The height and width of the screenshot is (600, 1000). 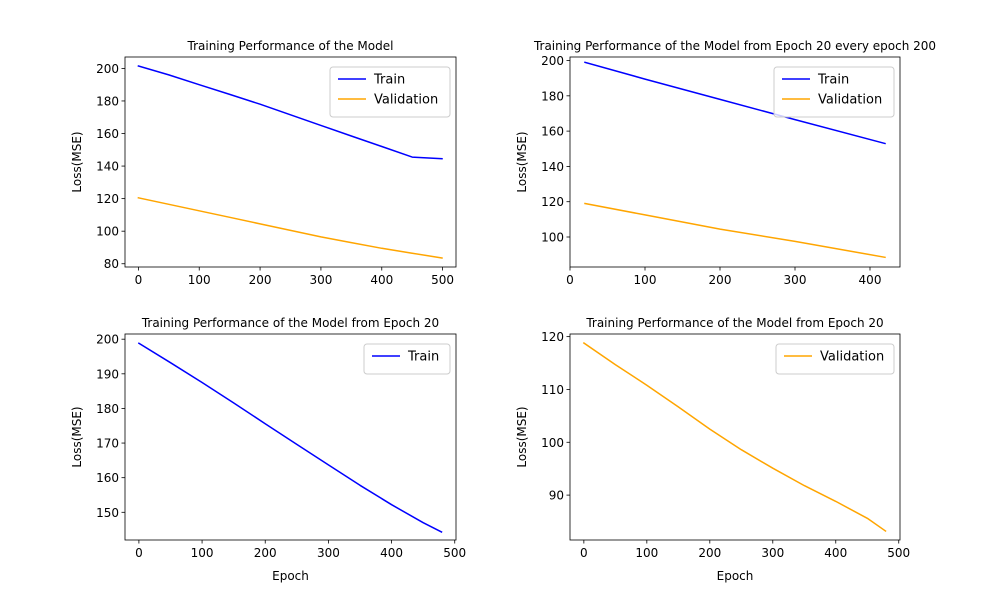 I want to click on legend: Validation, so click(x=835, y=359).